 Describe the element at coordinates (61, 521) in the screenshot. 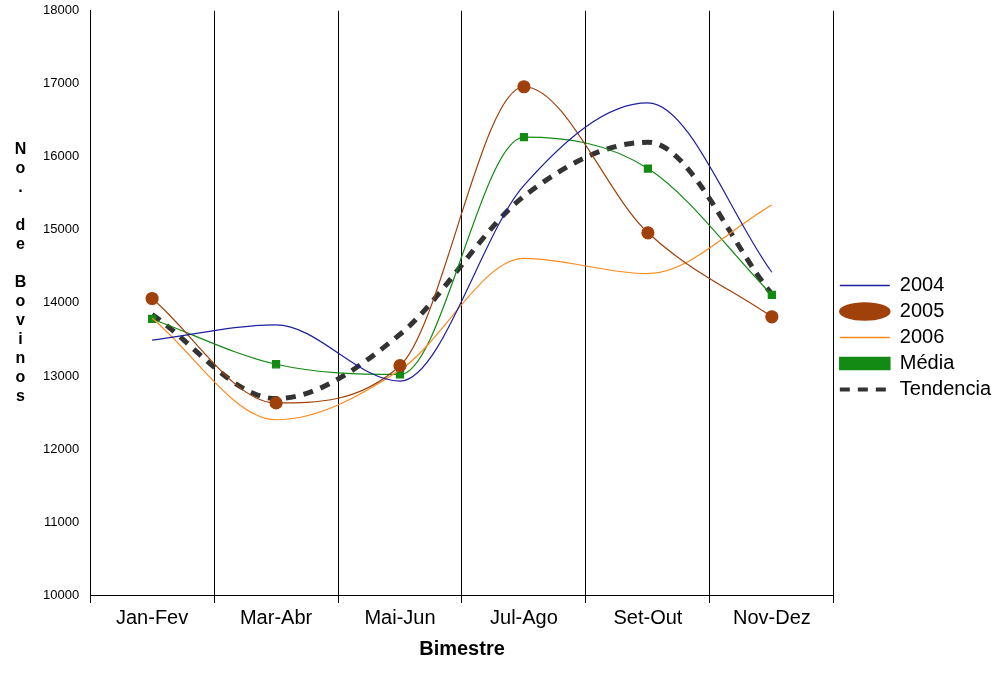

I see `y-tick-label: 11000` at that location.